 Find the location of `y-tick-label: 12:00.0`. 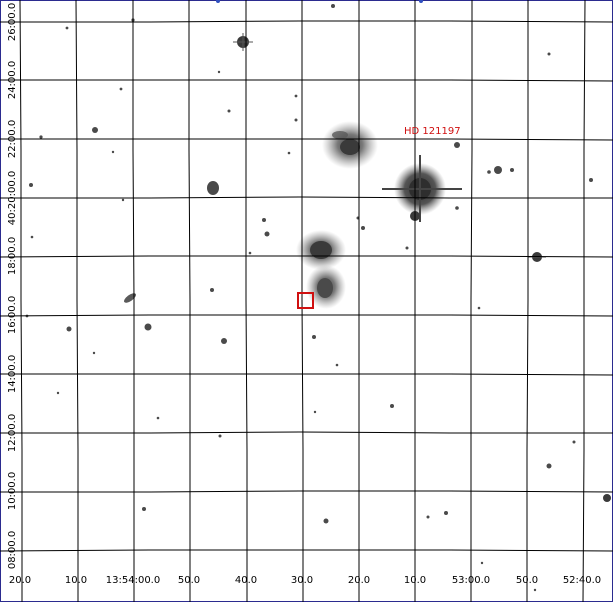

y-tick-label: 12:00.0 is located at coordinates (12, 433).